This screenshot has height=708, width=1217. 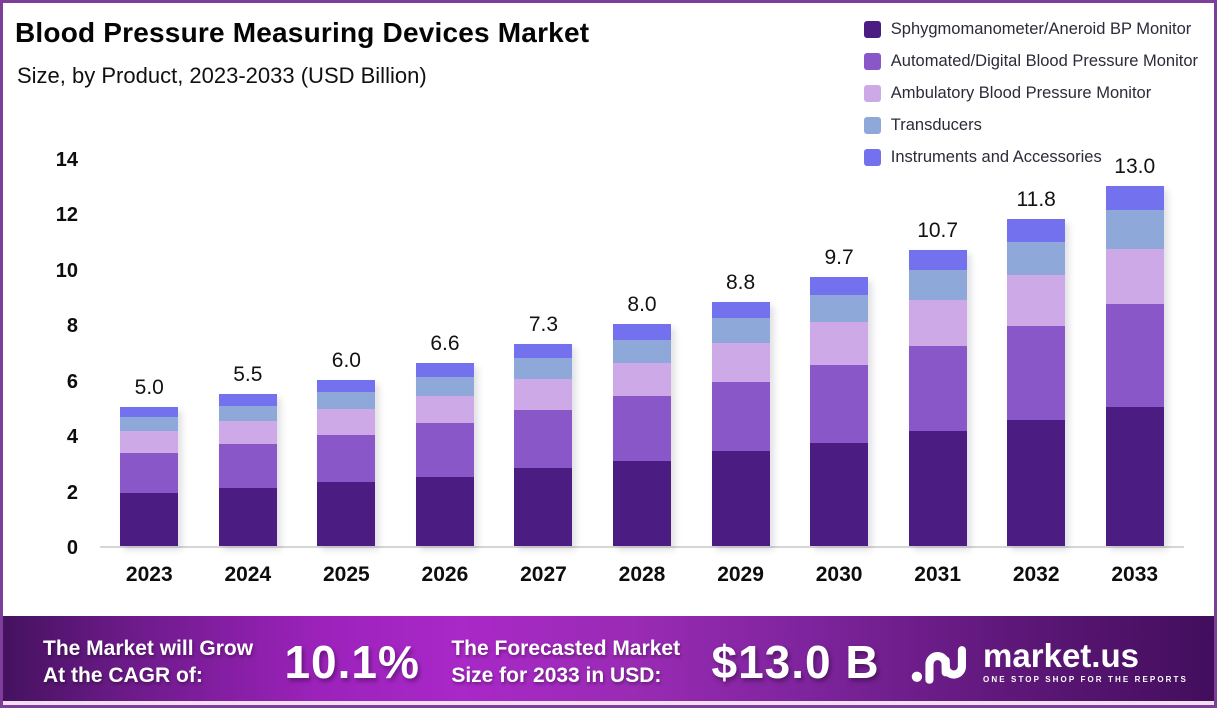 I want to click on bar-total-label: 11.8, so click(x=1036, y=199).